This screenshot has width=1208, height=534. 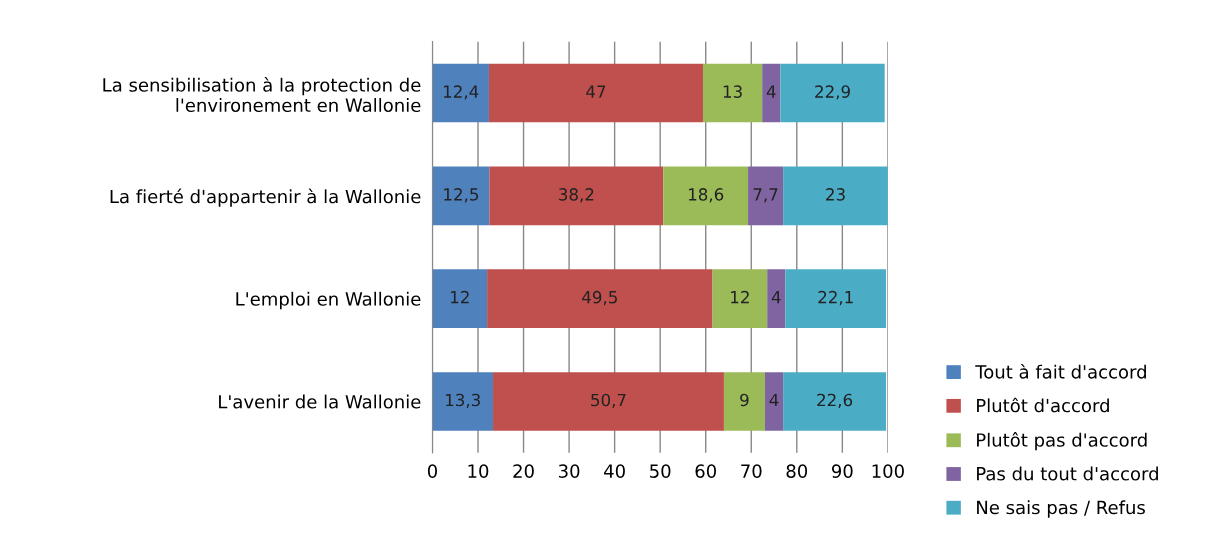 What do you see at coordinates (888, 471) in the screenshot?
I see `x-tick-label: 100` at bounding box center [888, 471].